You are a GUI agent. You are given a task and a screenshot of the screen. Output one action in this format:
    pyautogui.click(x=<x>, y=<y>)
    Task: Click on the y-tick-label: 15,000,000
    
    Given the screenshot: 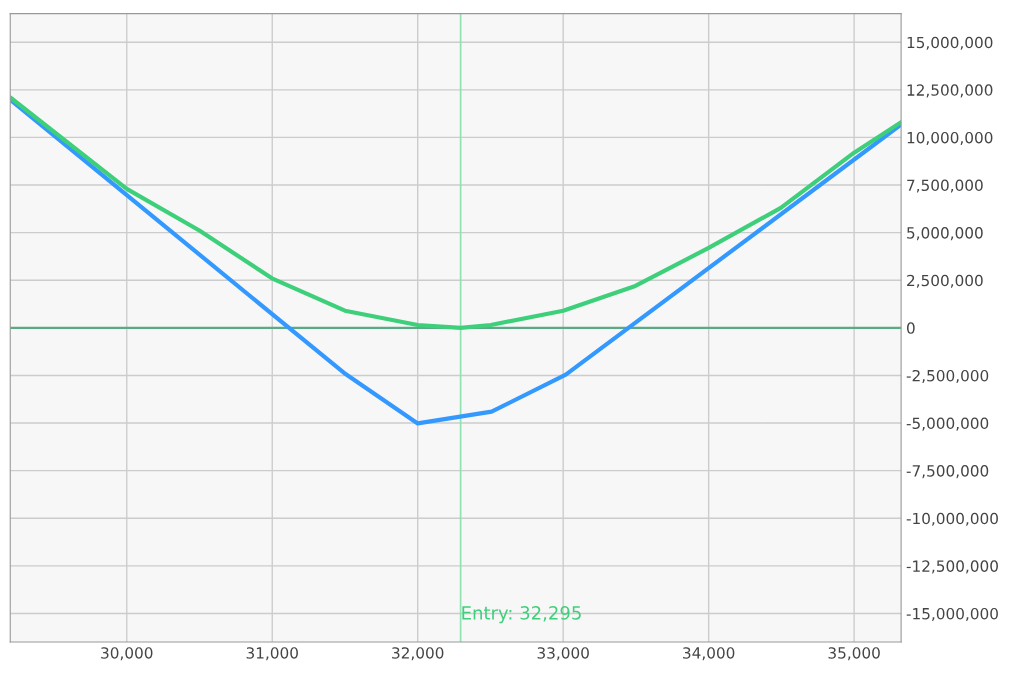 What is the action you would take?
    pyautogui.click(x=950, y=43)
    